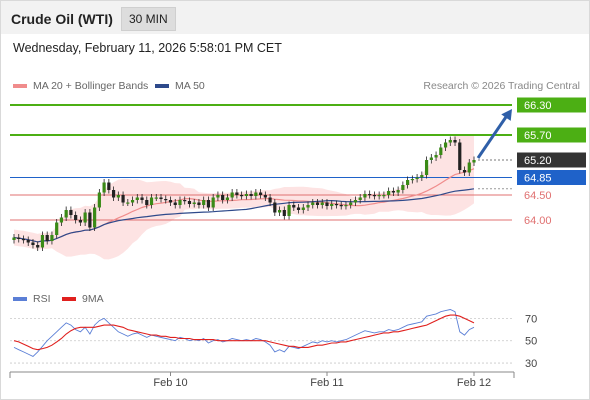 This screenshot has height=400, width=590. I want to click on legend-9ma: 9MA, so click(83, 299).